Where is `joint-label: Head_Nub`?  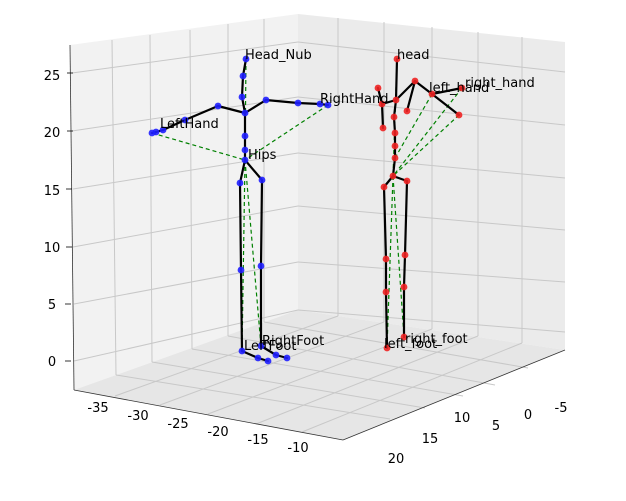
joint-label: Head_Nub is located at coordinates (278, 55).